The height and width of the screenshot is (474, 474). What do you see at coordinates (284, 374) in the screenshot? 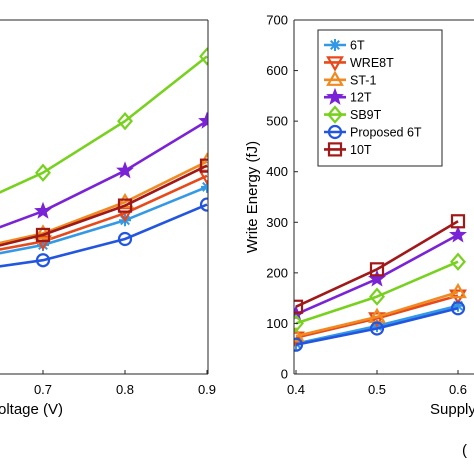
I see `y-tick-label: 0` at bounding box center [284, 374].